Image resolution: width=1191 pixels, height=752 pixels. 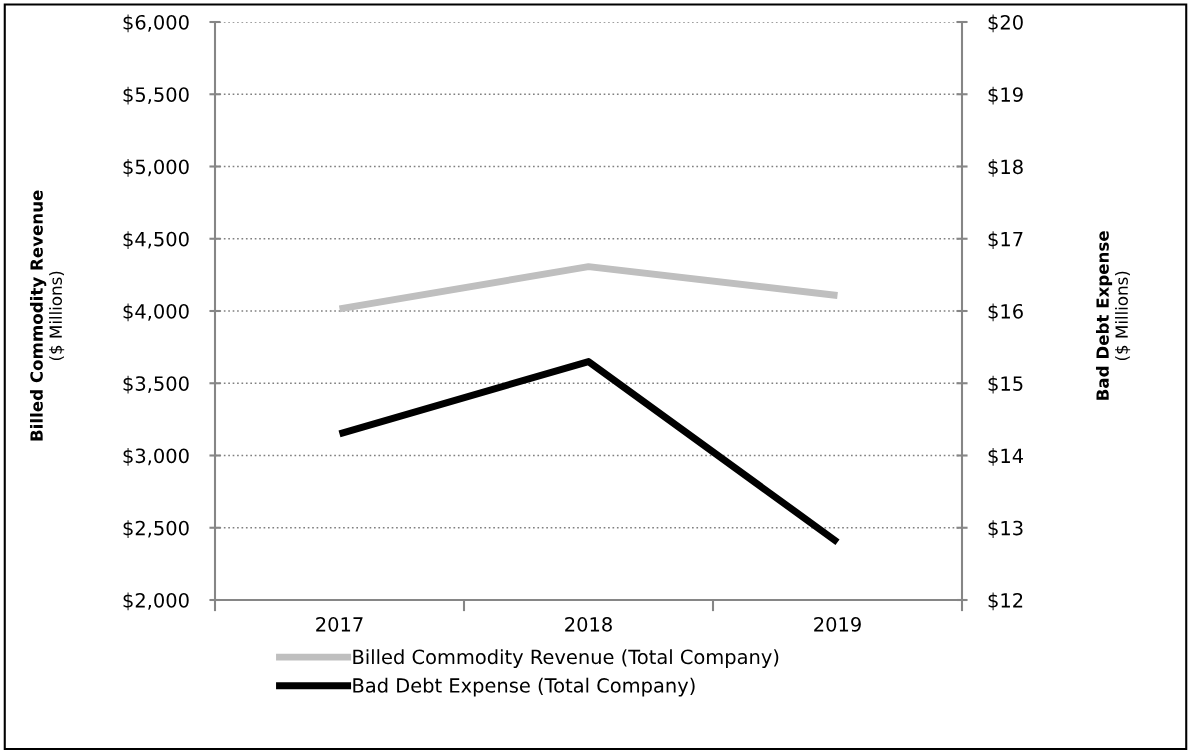 I want to click on y2-tick-label: $14, so click(x=1006, y=457).